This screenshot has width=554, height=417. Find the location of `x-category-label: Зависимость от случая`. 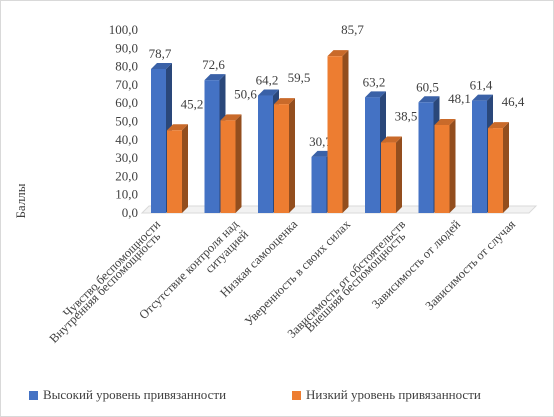

x-category-label: Зависимость от случая is located at coordinates (470, 265).